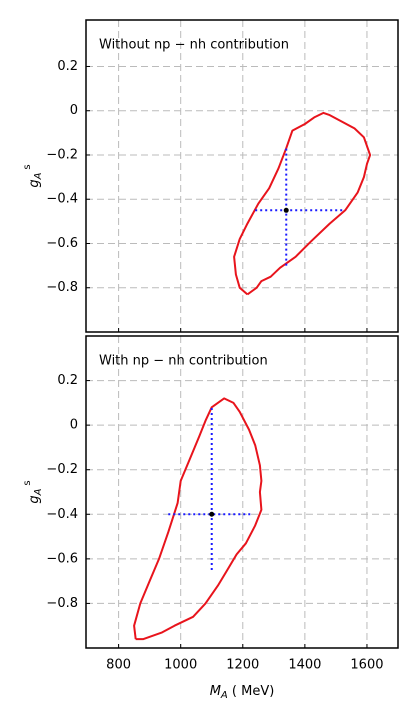  What do you see at coordinates (366, 665) in the screenshot?
I see `x-tick-label: 1600` at bounding box center [366, 665].